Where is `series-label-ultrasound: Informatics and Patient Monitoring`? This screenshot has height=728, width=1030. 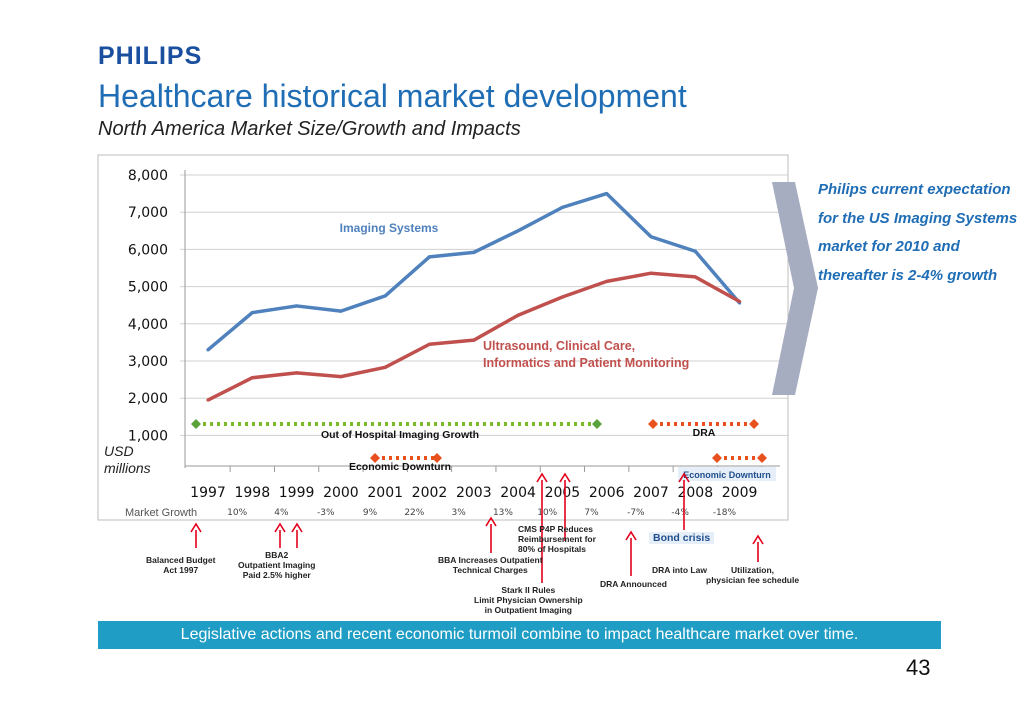
series-label-ultrasound: Informatics and Patient Monitoring is located at coordinates (586, 363).